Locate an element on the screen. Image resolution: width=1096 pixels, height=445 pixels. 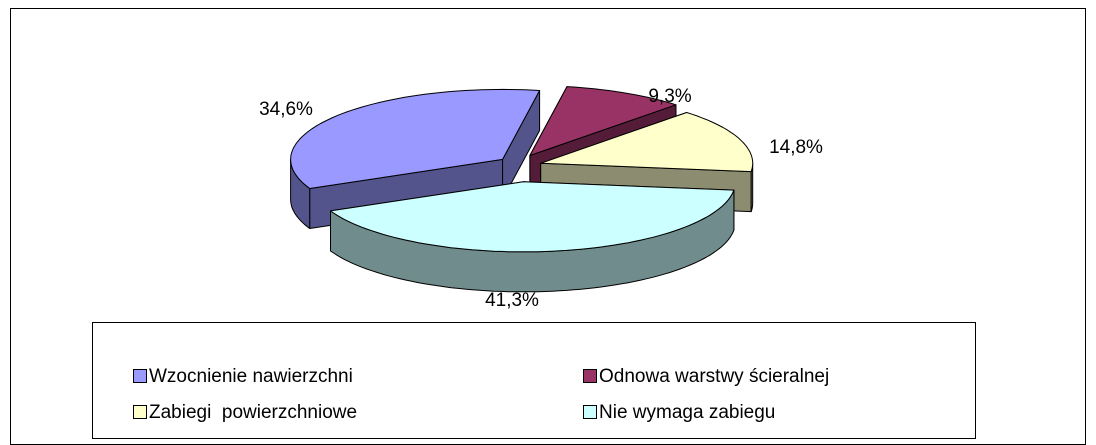
legend-label: Odnowa warstwy ścieralnej is located at coordinates (714, 376).